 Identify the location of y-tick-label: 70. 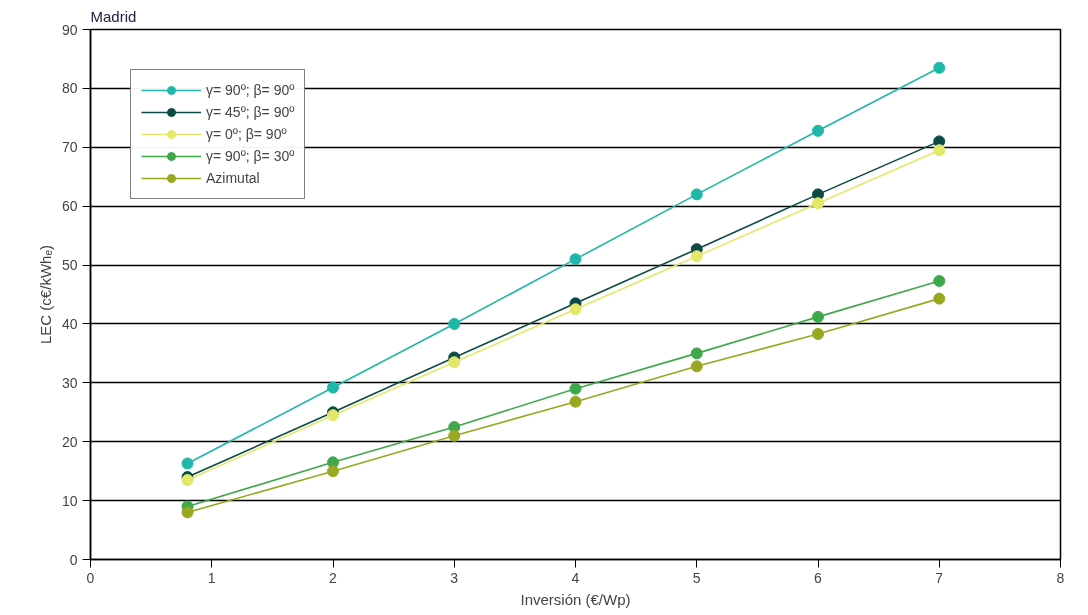
(69, 147).